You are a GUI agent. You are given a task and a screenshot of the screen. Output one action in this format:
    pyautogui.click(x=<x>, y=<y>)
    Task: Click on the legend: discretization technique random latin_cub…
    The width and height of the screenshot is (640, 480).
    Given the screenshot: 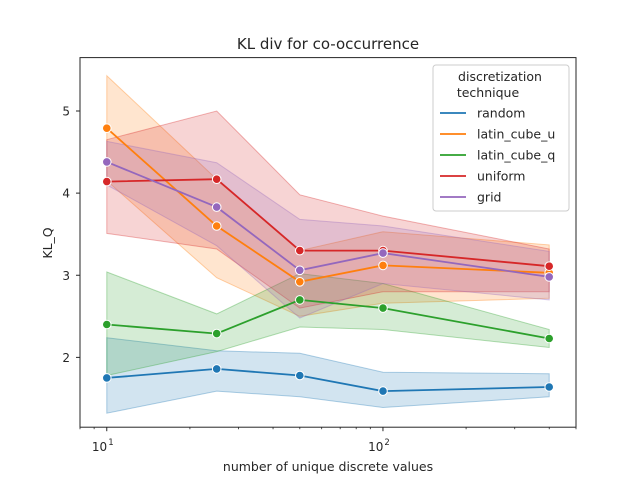 What is the action you would take?
    pyautogui.click(x=501, y=138)
    